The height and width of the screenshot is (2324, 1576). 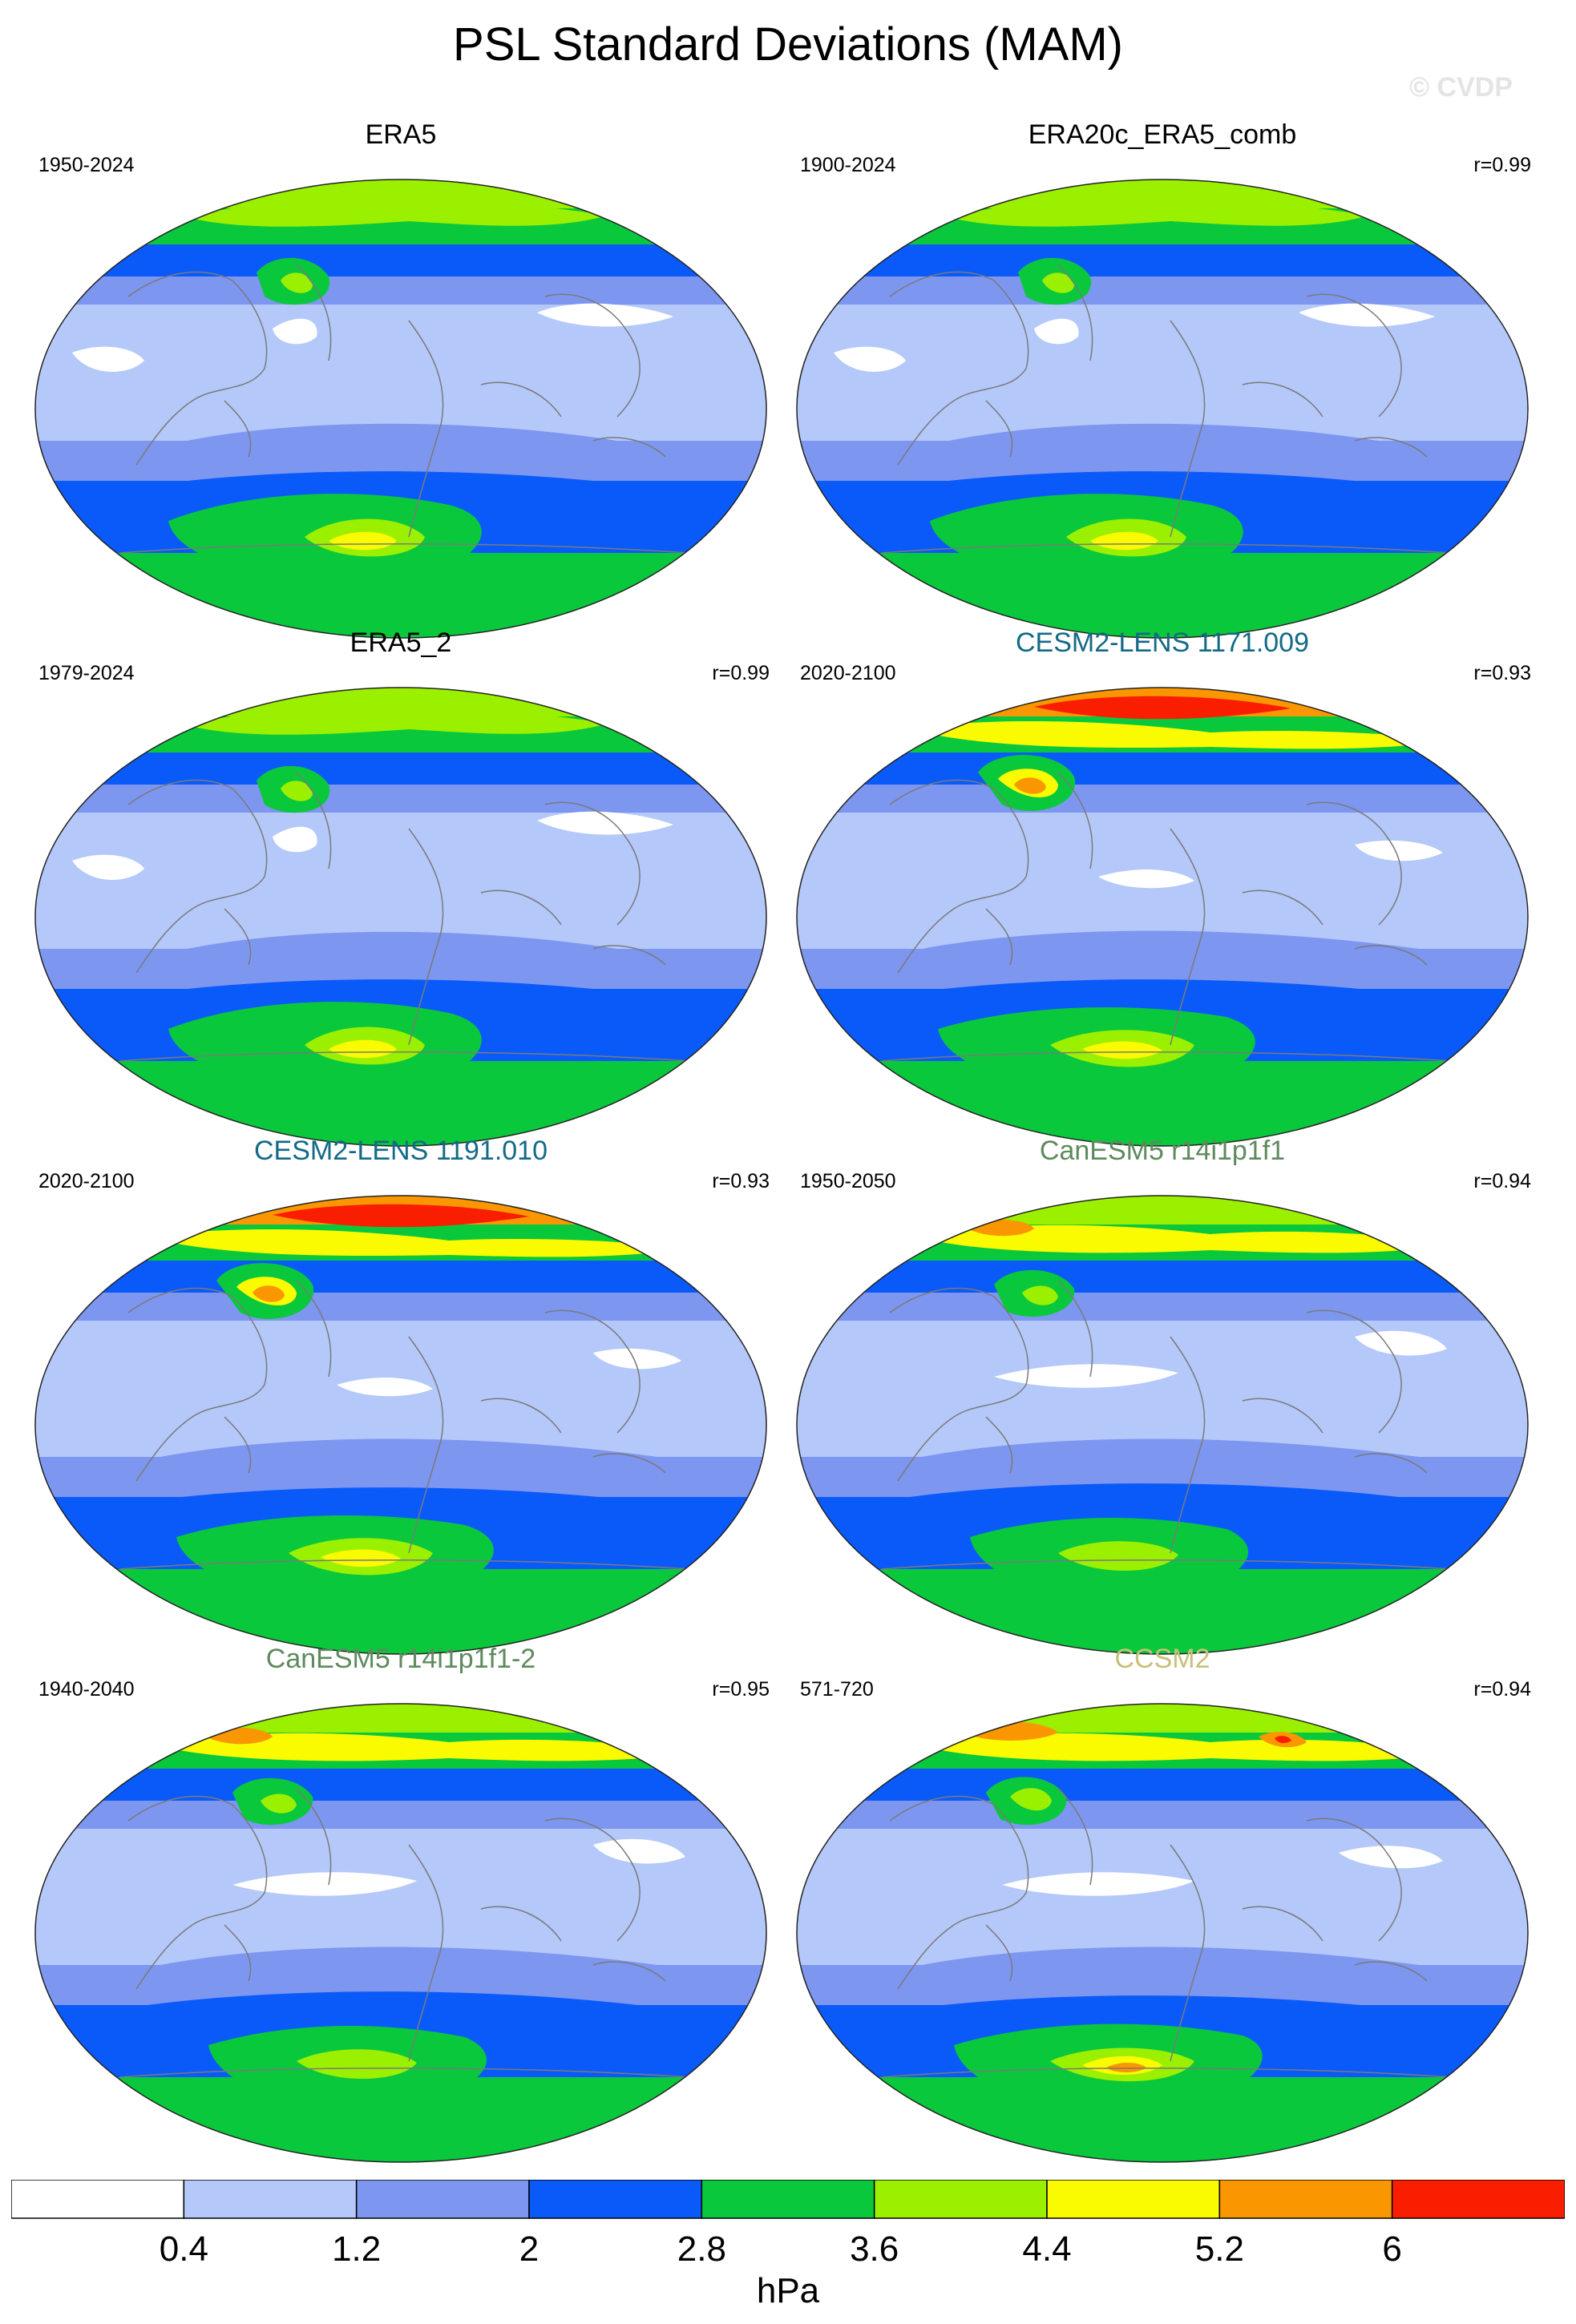 What do you see at coordinates (1392, 2249) in the screenshot?
I see `colorbar-tick-label: 6` at bounding box center [1392, 2249].